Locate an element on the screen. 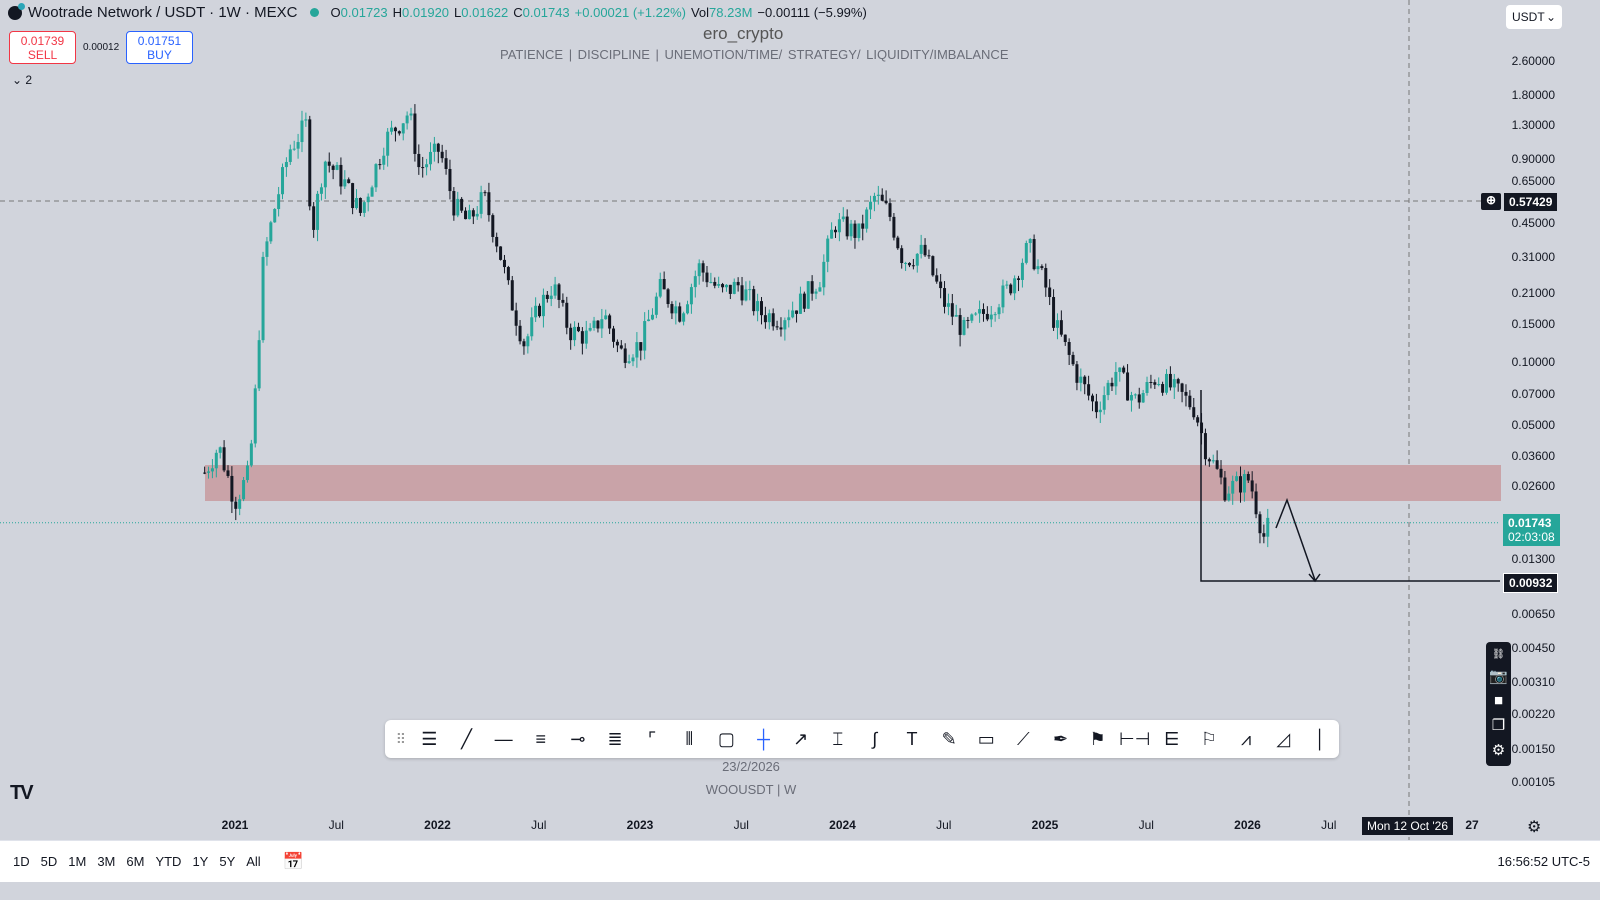 The height and width of the screenshot is (900, 1600). gear-icon: ⚙ is located at coordinates (1498, 750).